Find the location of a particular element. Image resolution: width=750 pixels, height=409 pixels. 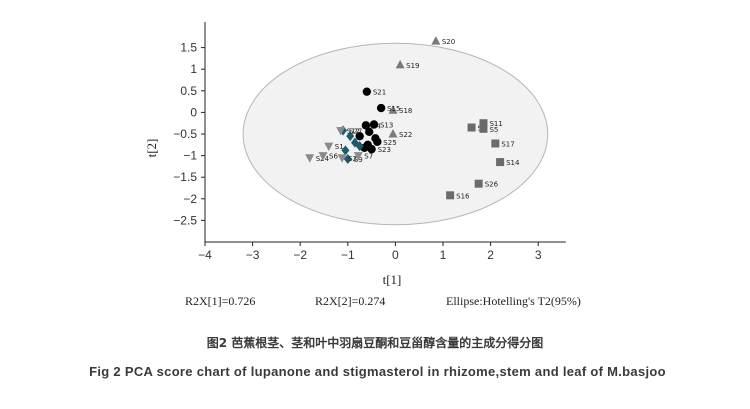

y-tick-label: 0 is located at coordinates (193, 112).